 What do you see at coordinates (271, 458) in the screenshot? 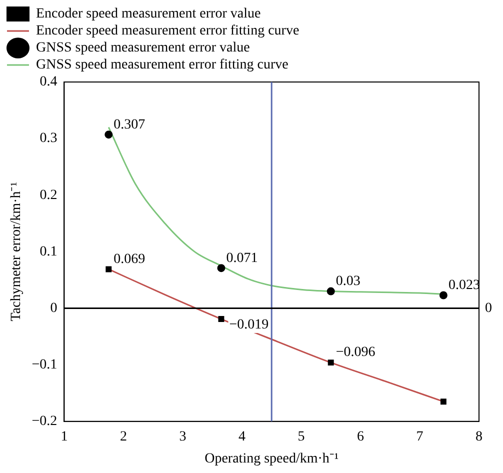
I see `x-axis-title: Operating speed/km·h⁻¹` at bounding box center [271, 458].